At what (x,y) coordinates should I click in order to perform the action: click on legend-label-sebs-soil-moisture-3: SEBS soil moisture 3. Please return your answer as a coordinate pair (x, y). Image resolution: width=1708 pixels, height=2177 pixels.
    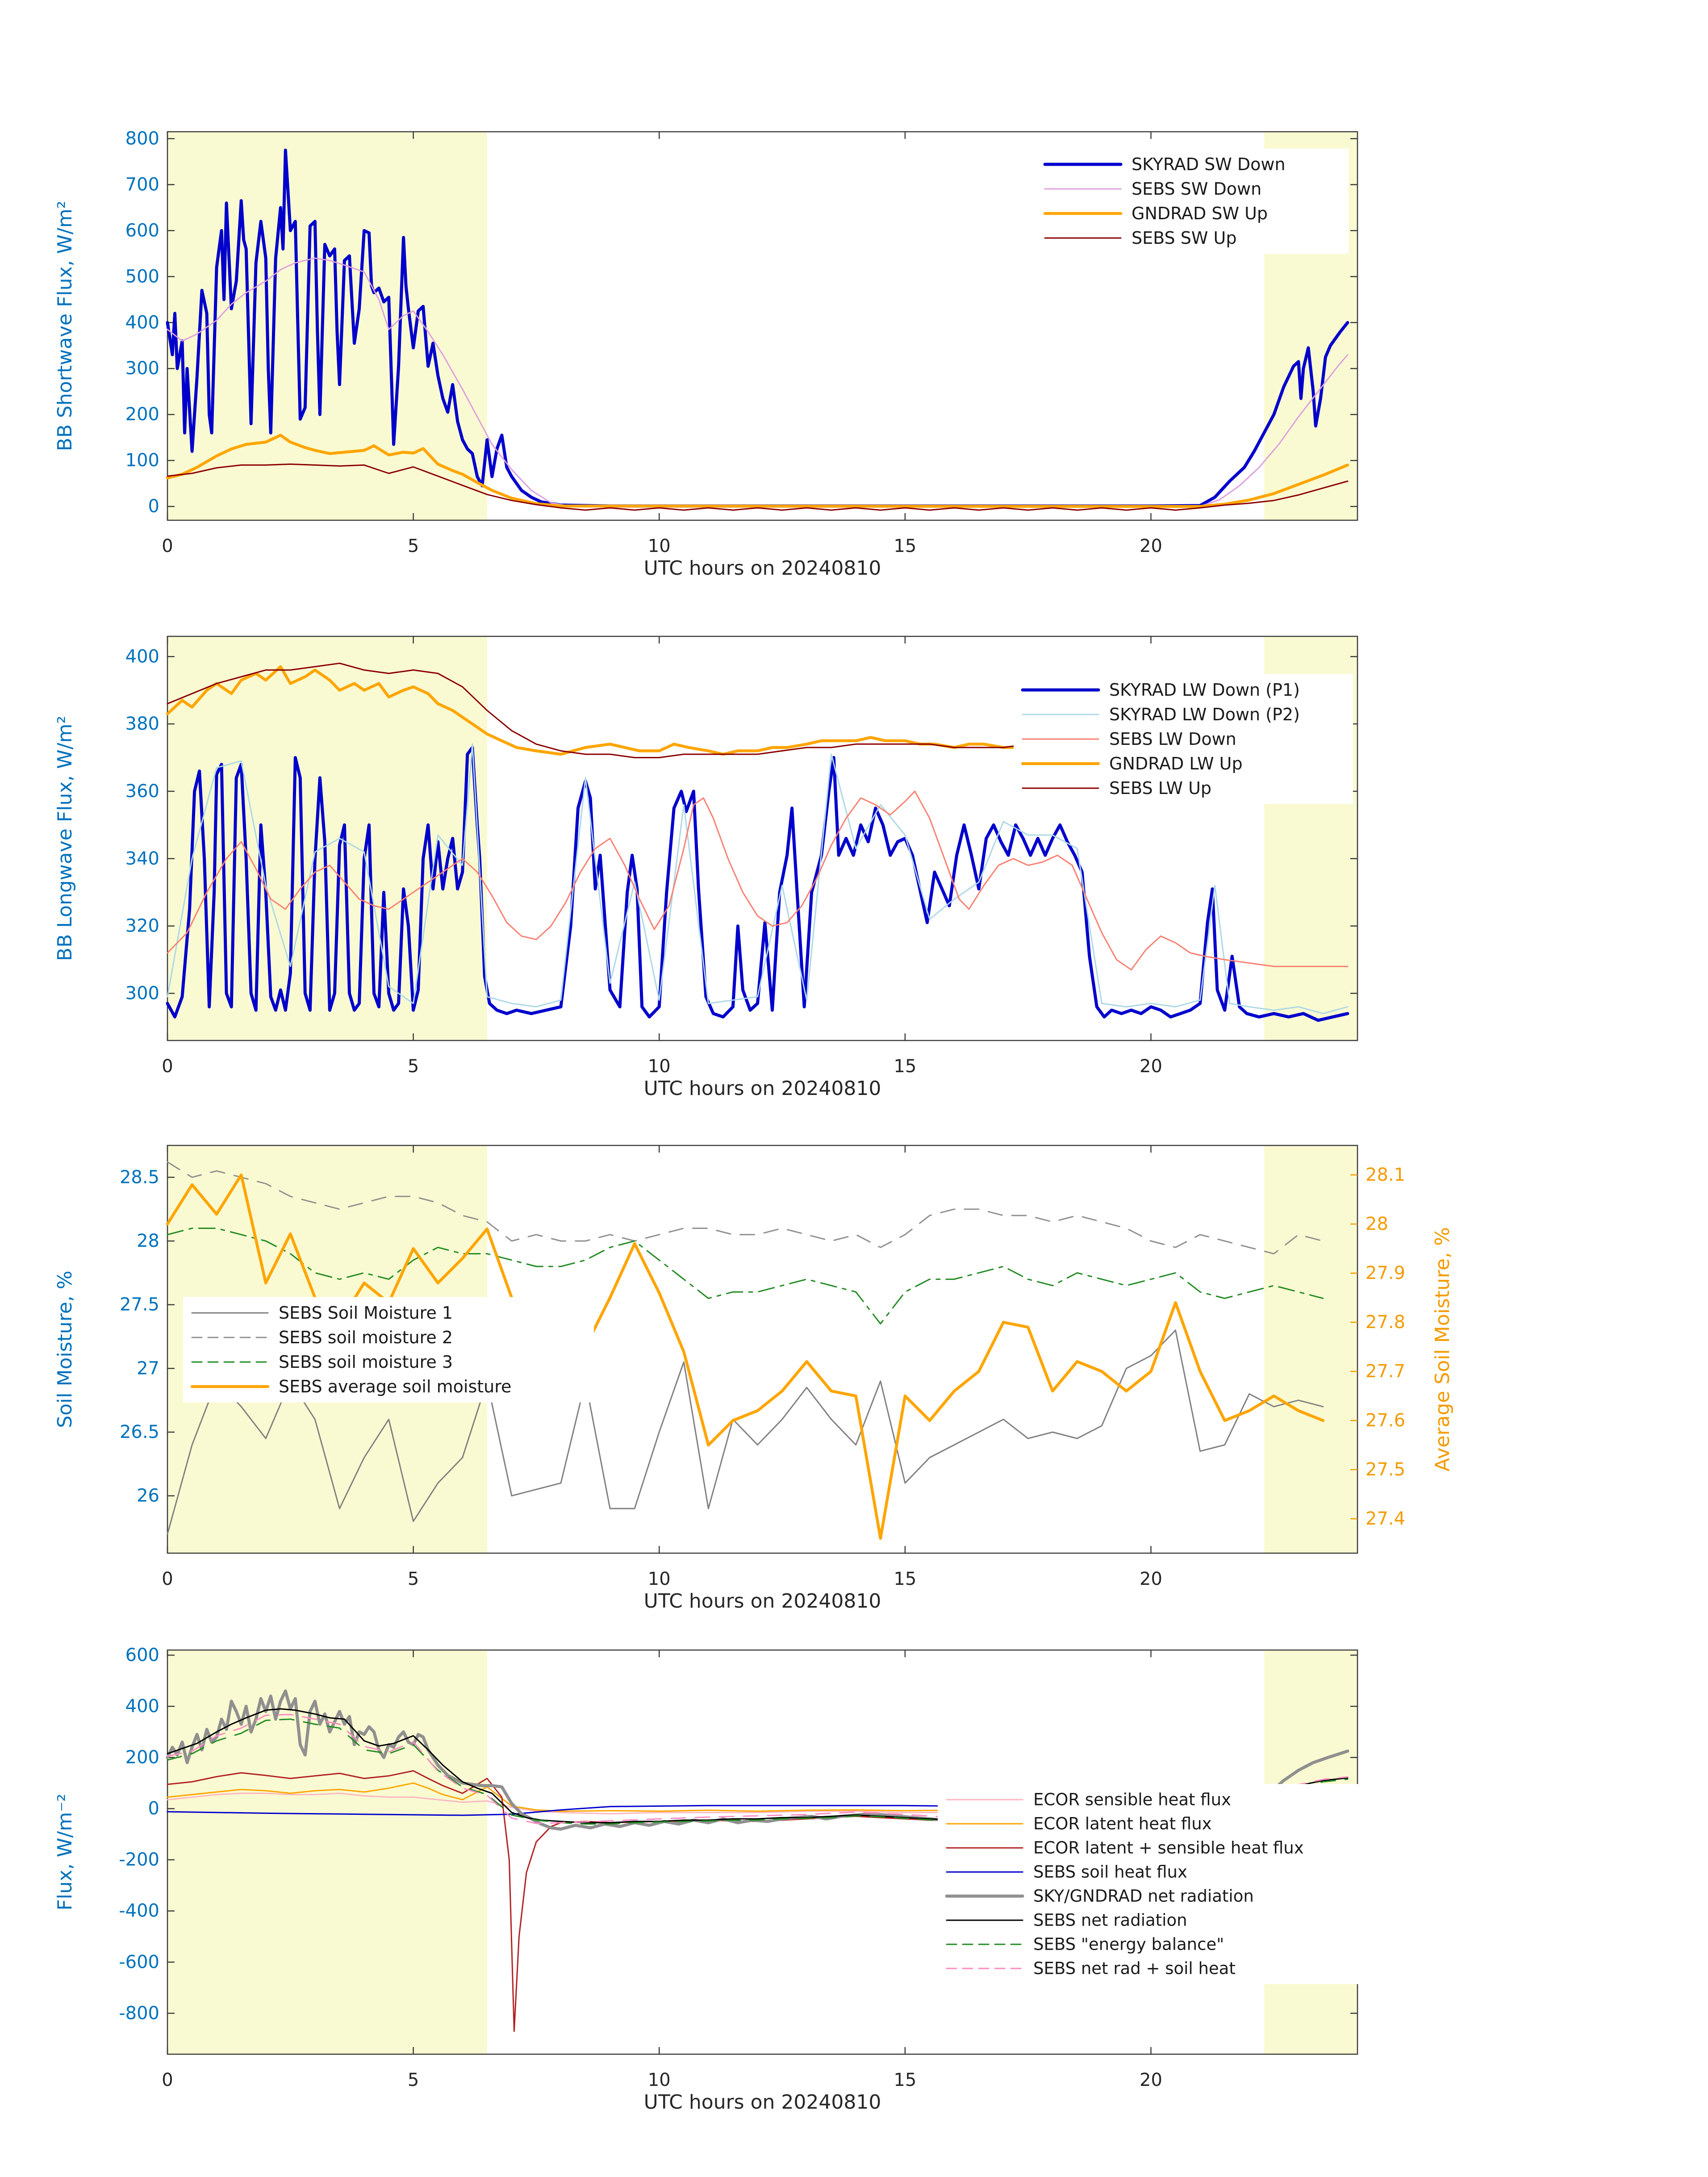
    Looking at the image, I should click on (366, 1362).